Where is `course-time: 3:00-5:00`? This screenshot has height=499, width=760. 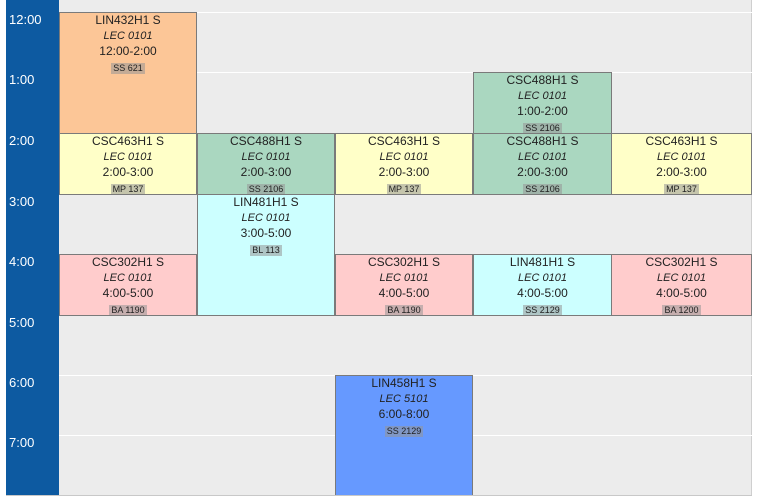
course-time: 3:00-5:00 is located at coordinates (266, 233).